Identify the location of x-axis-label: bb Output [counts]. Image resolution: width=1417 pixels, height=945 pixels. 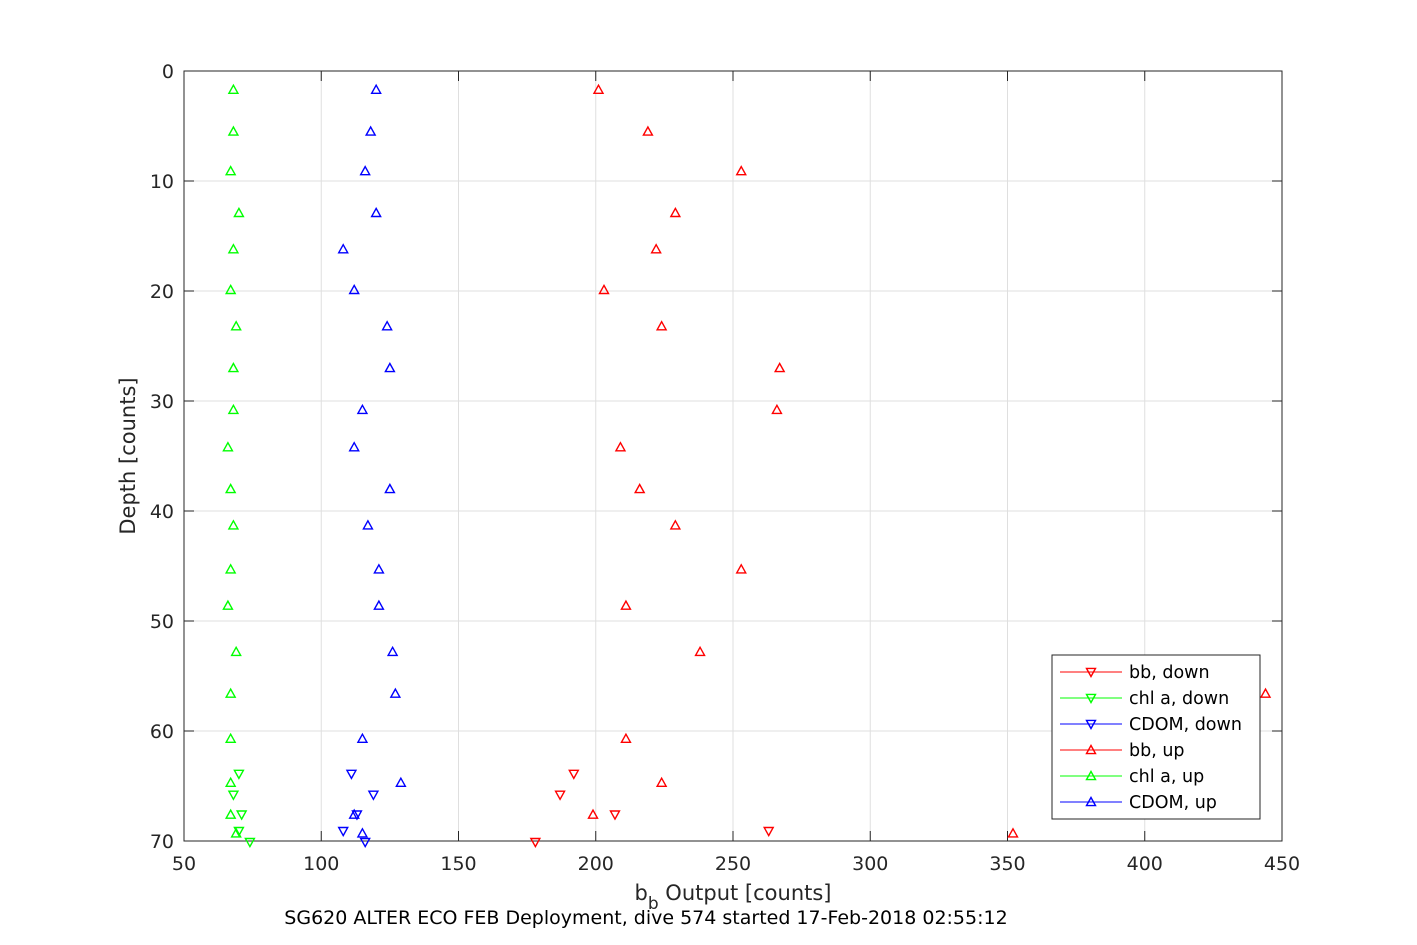
(732, 897).